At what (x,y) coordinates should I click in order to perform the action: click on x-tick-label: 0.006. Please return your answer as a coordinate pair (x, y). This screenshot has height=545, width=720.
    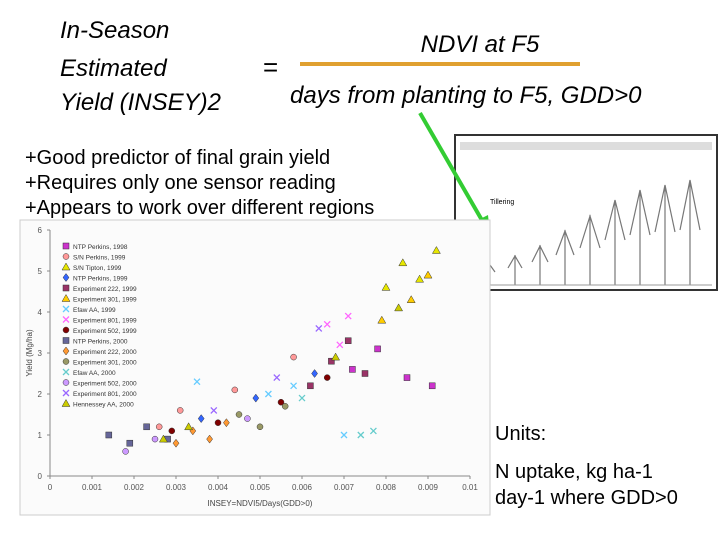
    Looking at the image, I should click on (302, 487).